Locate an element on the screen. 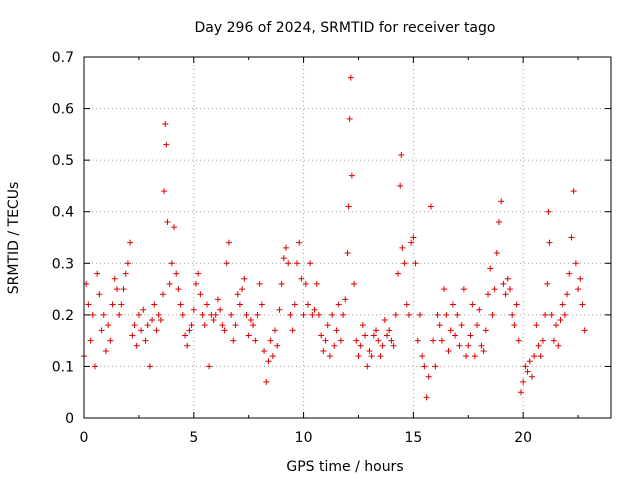 The height and width of the screenshot is (480, 640). y-tick-label: 0.4 is located at coordinates (63, 213).